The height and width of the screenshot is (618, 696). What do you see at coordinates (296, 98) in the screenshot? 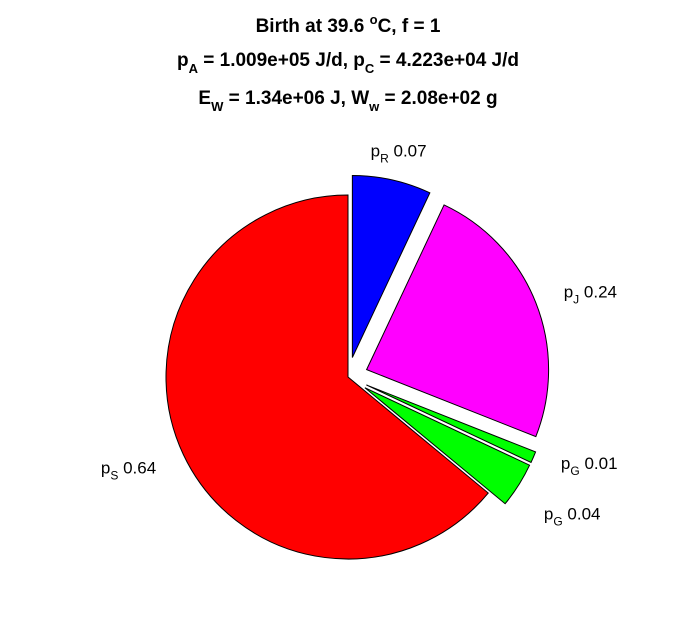
I see `title-part: = 1.34e+06 J, W` at bounding box center [296, 98].